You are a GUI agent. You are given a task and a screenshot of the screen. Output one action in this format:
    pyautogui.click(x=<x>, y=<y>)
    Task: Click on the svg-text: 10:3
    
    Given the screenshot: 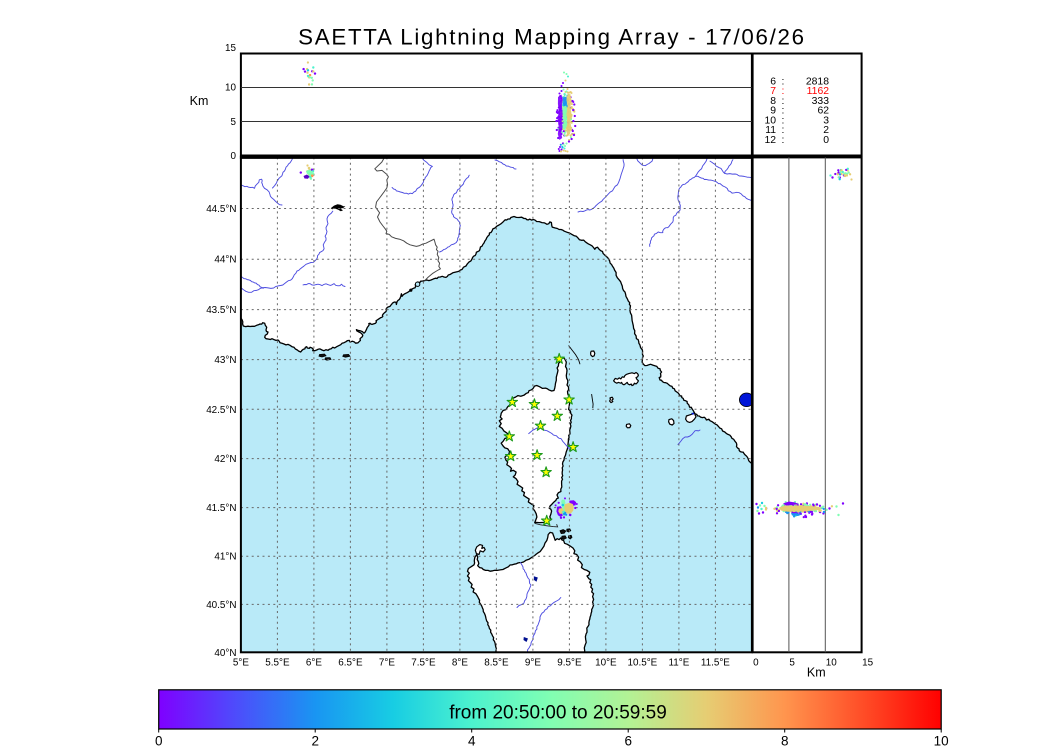 What is the action you would take?
    pyautogui.click(x=796, y=120)
    